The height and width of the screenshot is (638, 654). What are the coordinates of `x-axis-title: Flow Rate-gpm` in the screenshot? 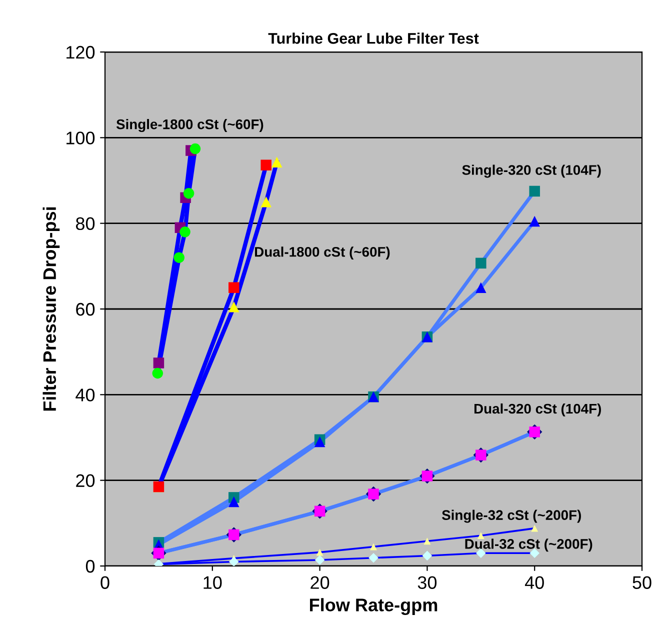 It's located at (374, 607).